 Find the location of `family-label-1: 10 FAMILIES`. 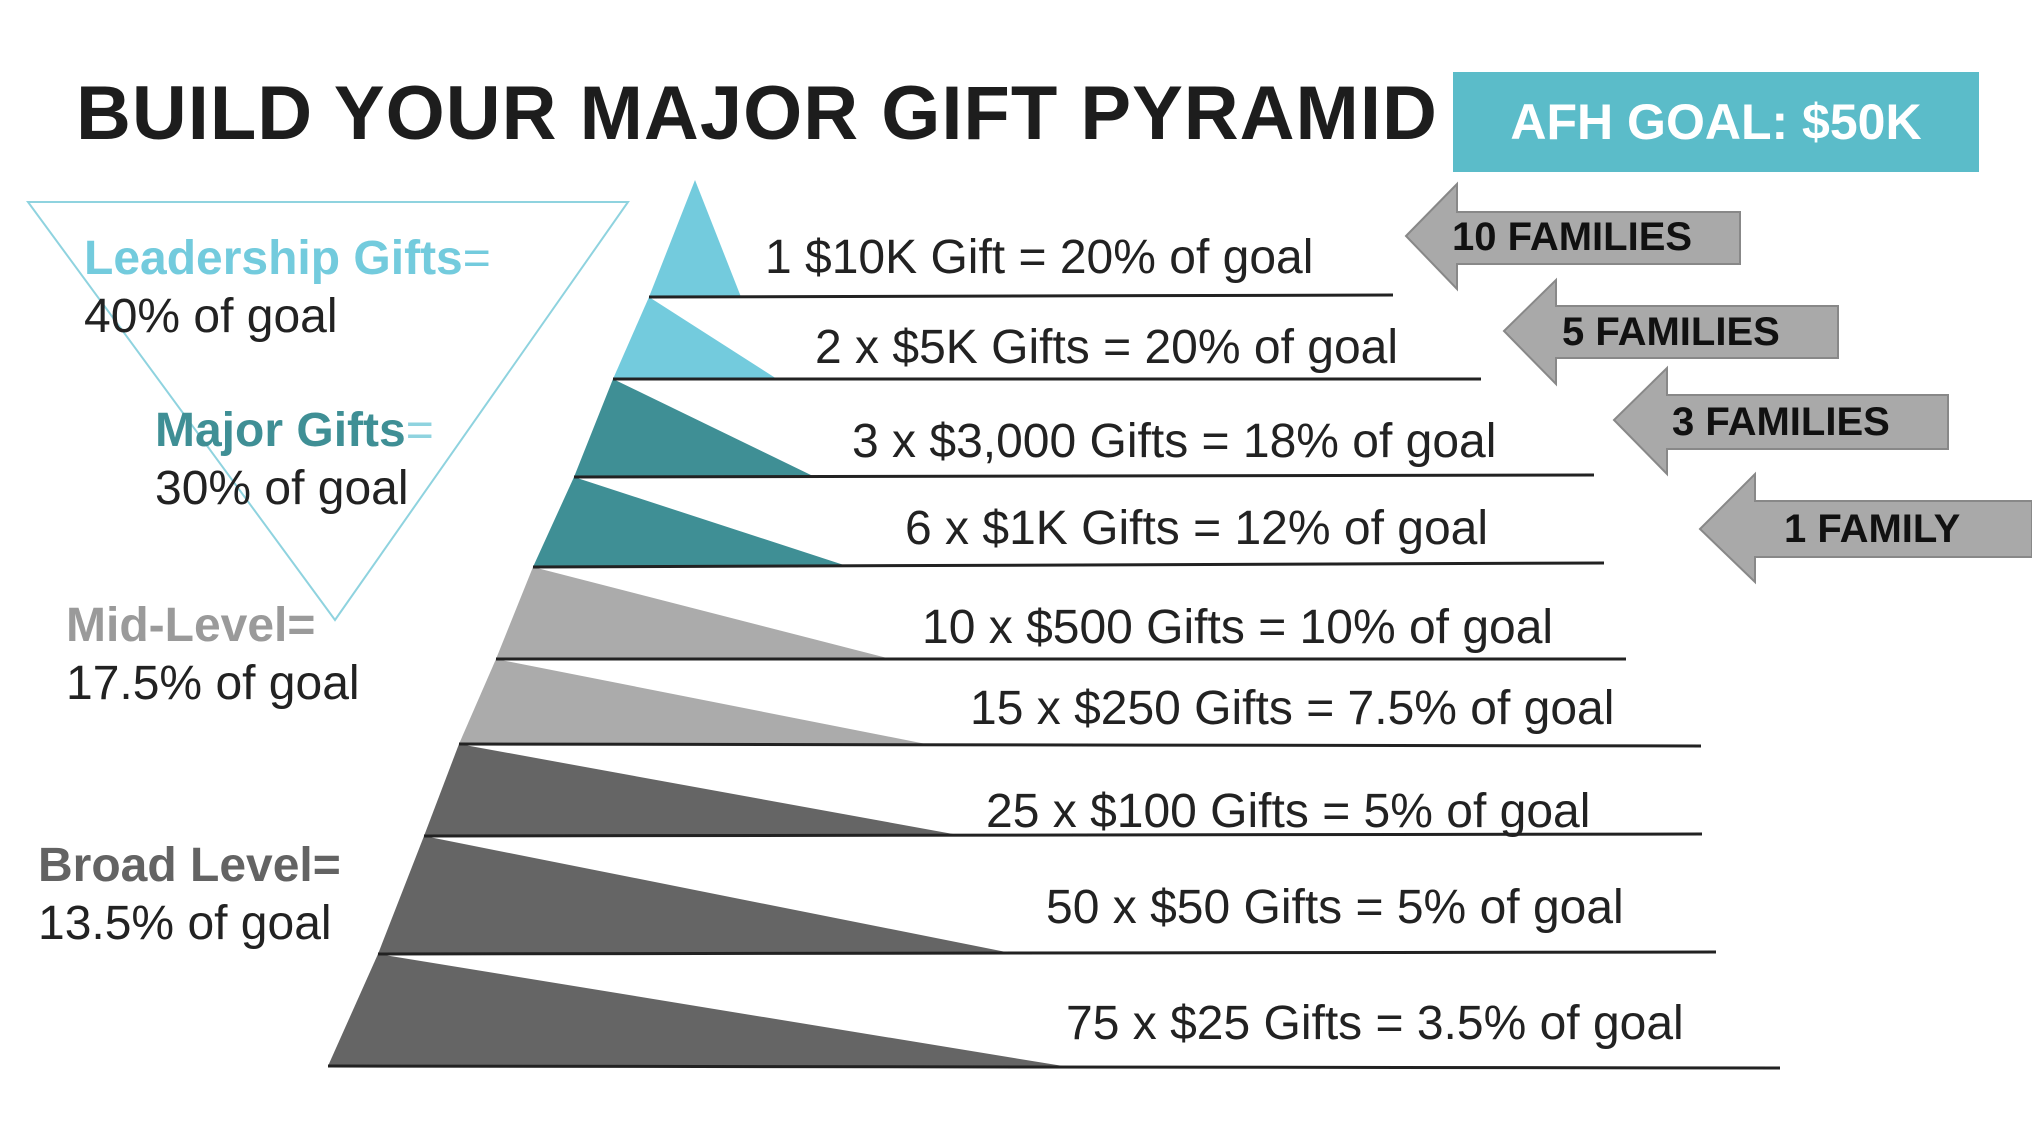

family-label-1: 10 FAMILIES is located at coordinates (1572, 237).